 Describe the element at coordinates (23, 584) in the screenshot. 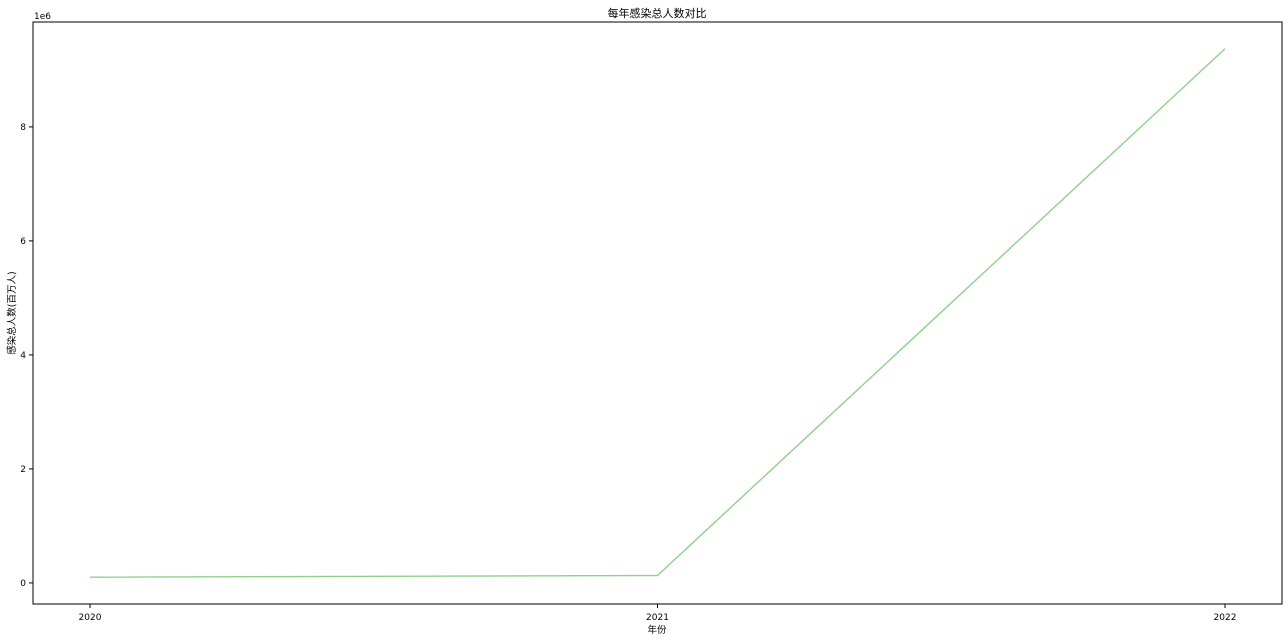

I see `y-tick-label: 0` at that location.